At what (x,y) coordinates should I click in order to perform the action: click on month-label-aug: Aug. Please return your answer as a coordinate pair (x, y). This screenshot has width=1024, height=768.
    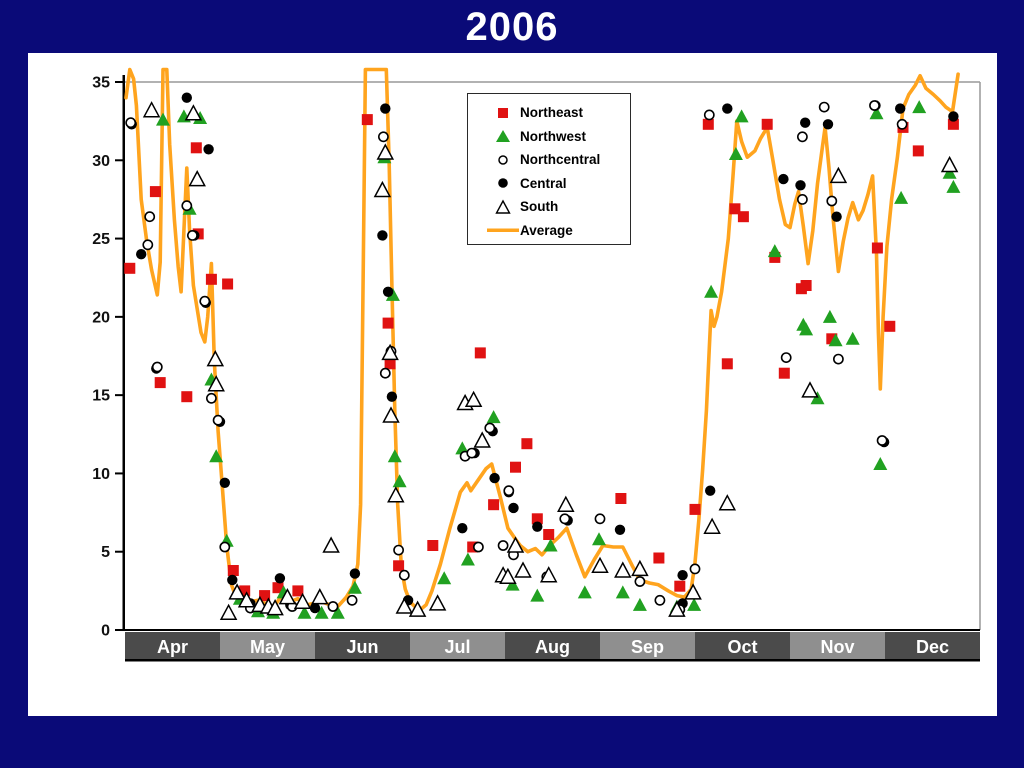
    Looking at the image, I should click on (552, 647).